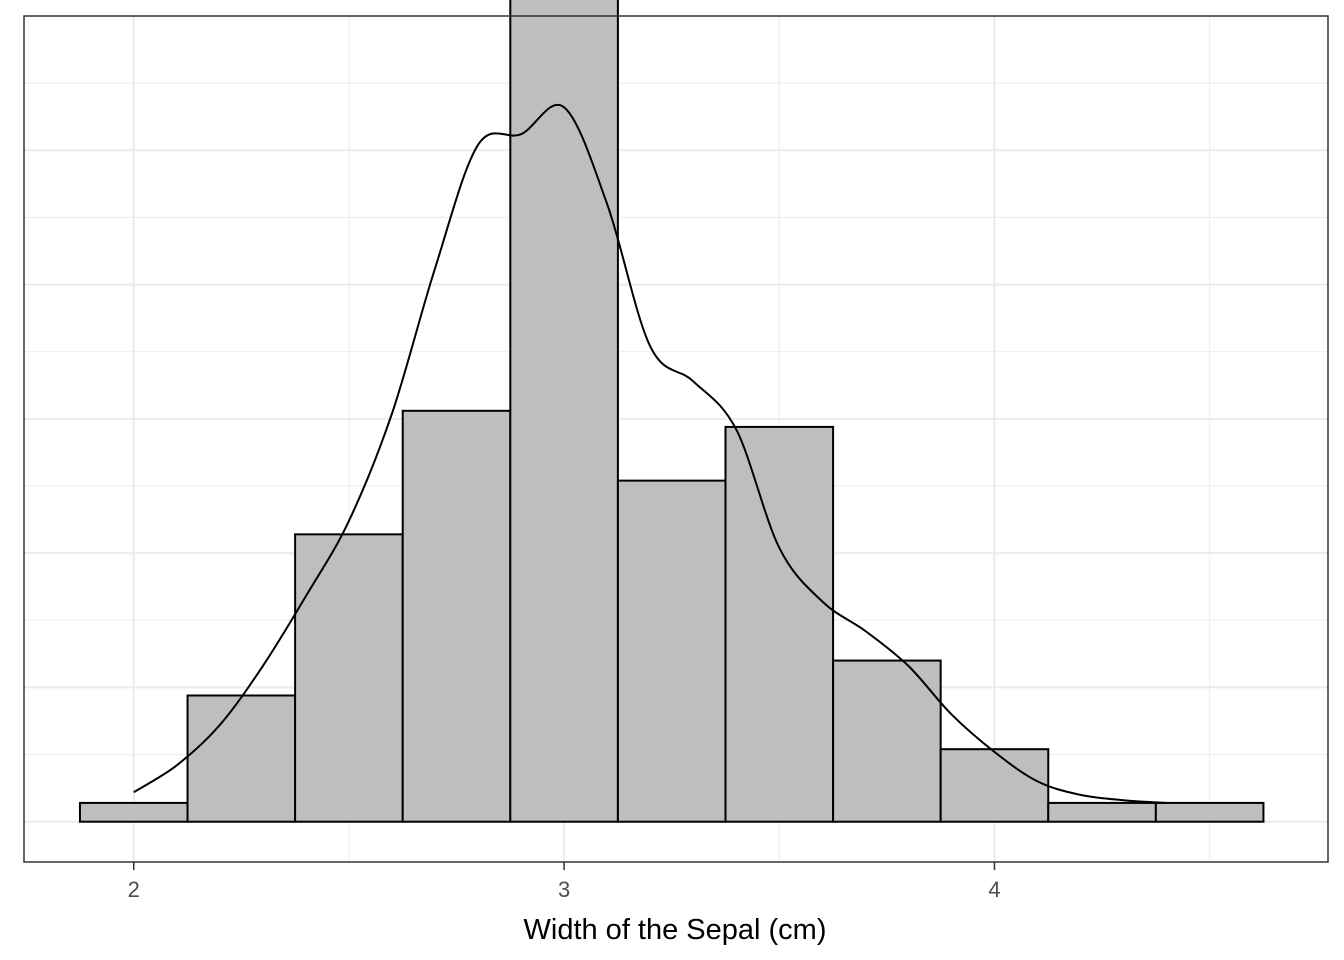  What do you see at coordinates (994, 889) in the screenshot?
I see `x-tick-label: 4` at bounding box center [994, 889].